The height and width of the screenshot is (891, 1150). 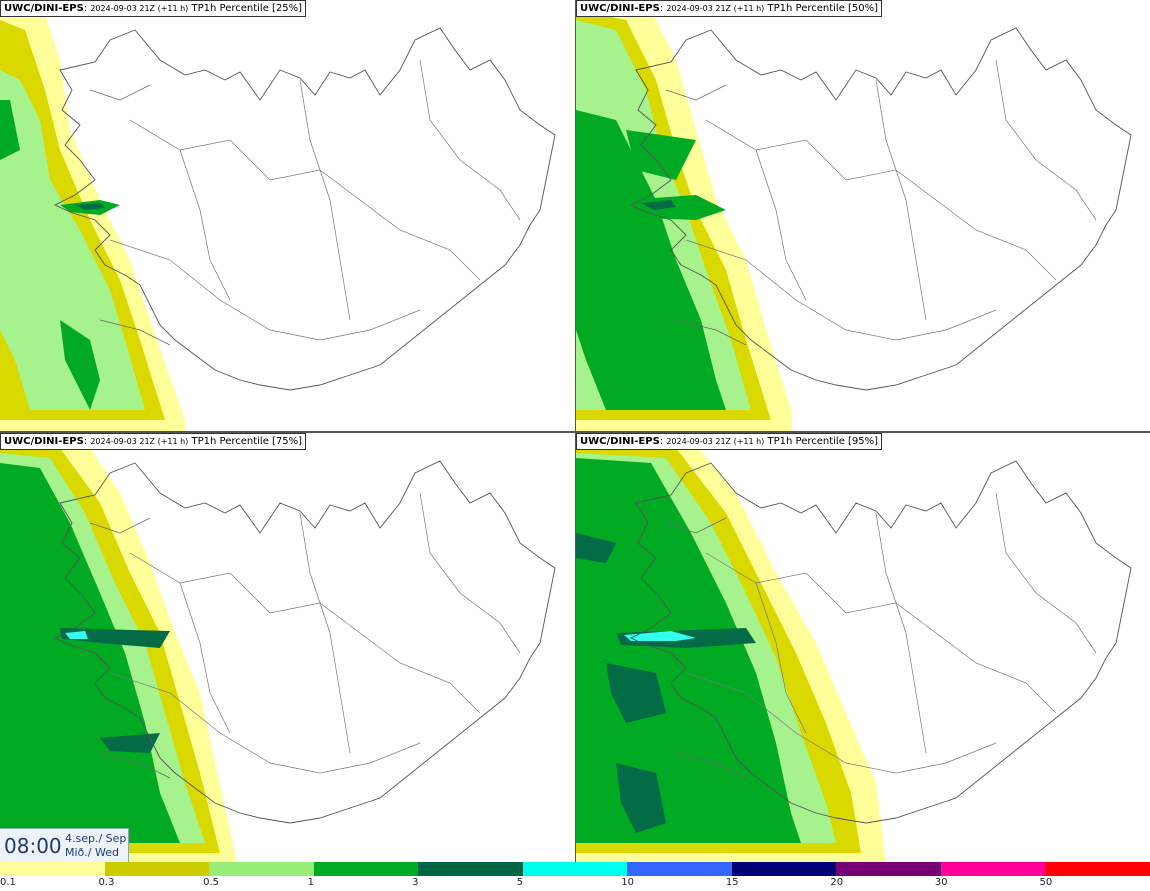 I want to click on legend-label: 0.1, so click(x=8, y=882).